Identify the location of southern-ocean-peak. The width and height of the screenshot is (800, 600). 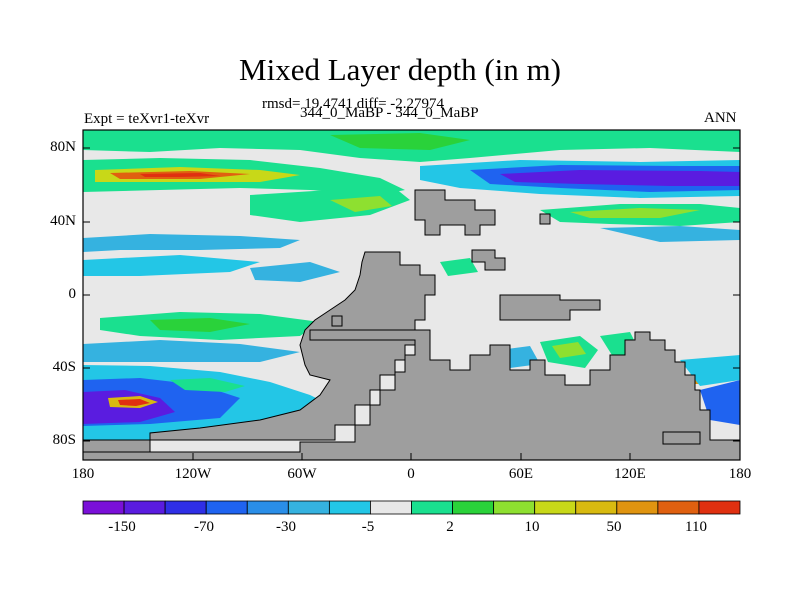
(134, 402).